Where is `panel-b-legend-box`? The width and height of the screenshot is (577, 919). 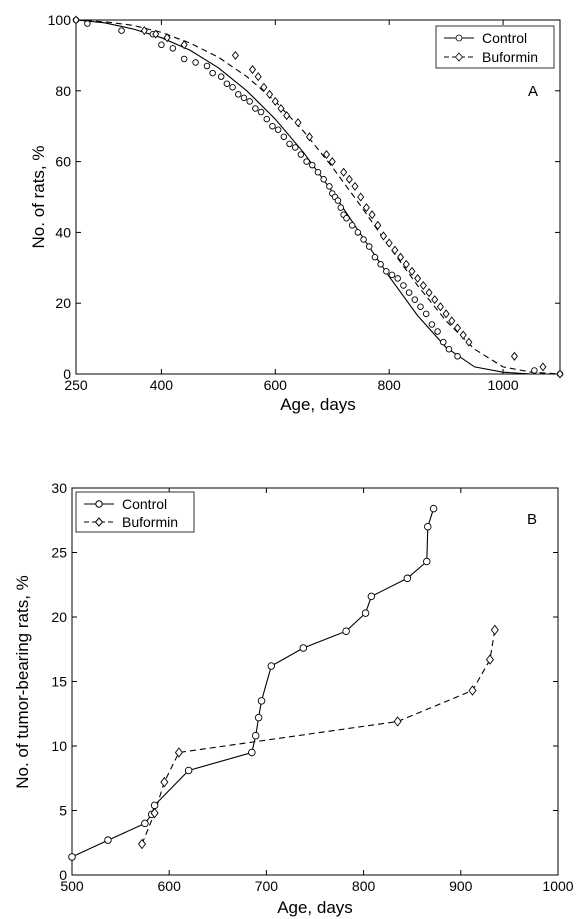 panel-b-legend-box is located at coordinates (135, 512).